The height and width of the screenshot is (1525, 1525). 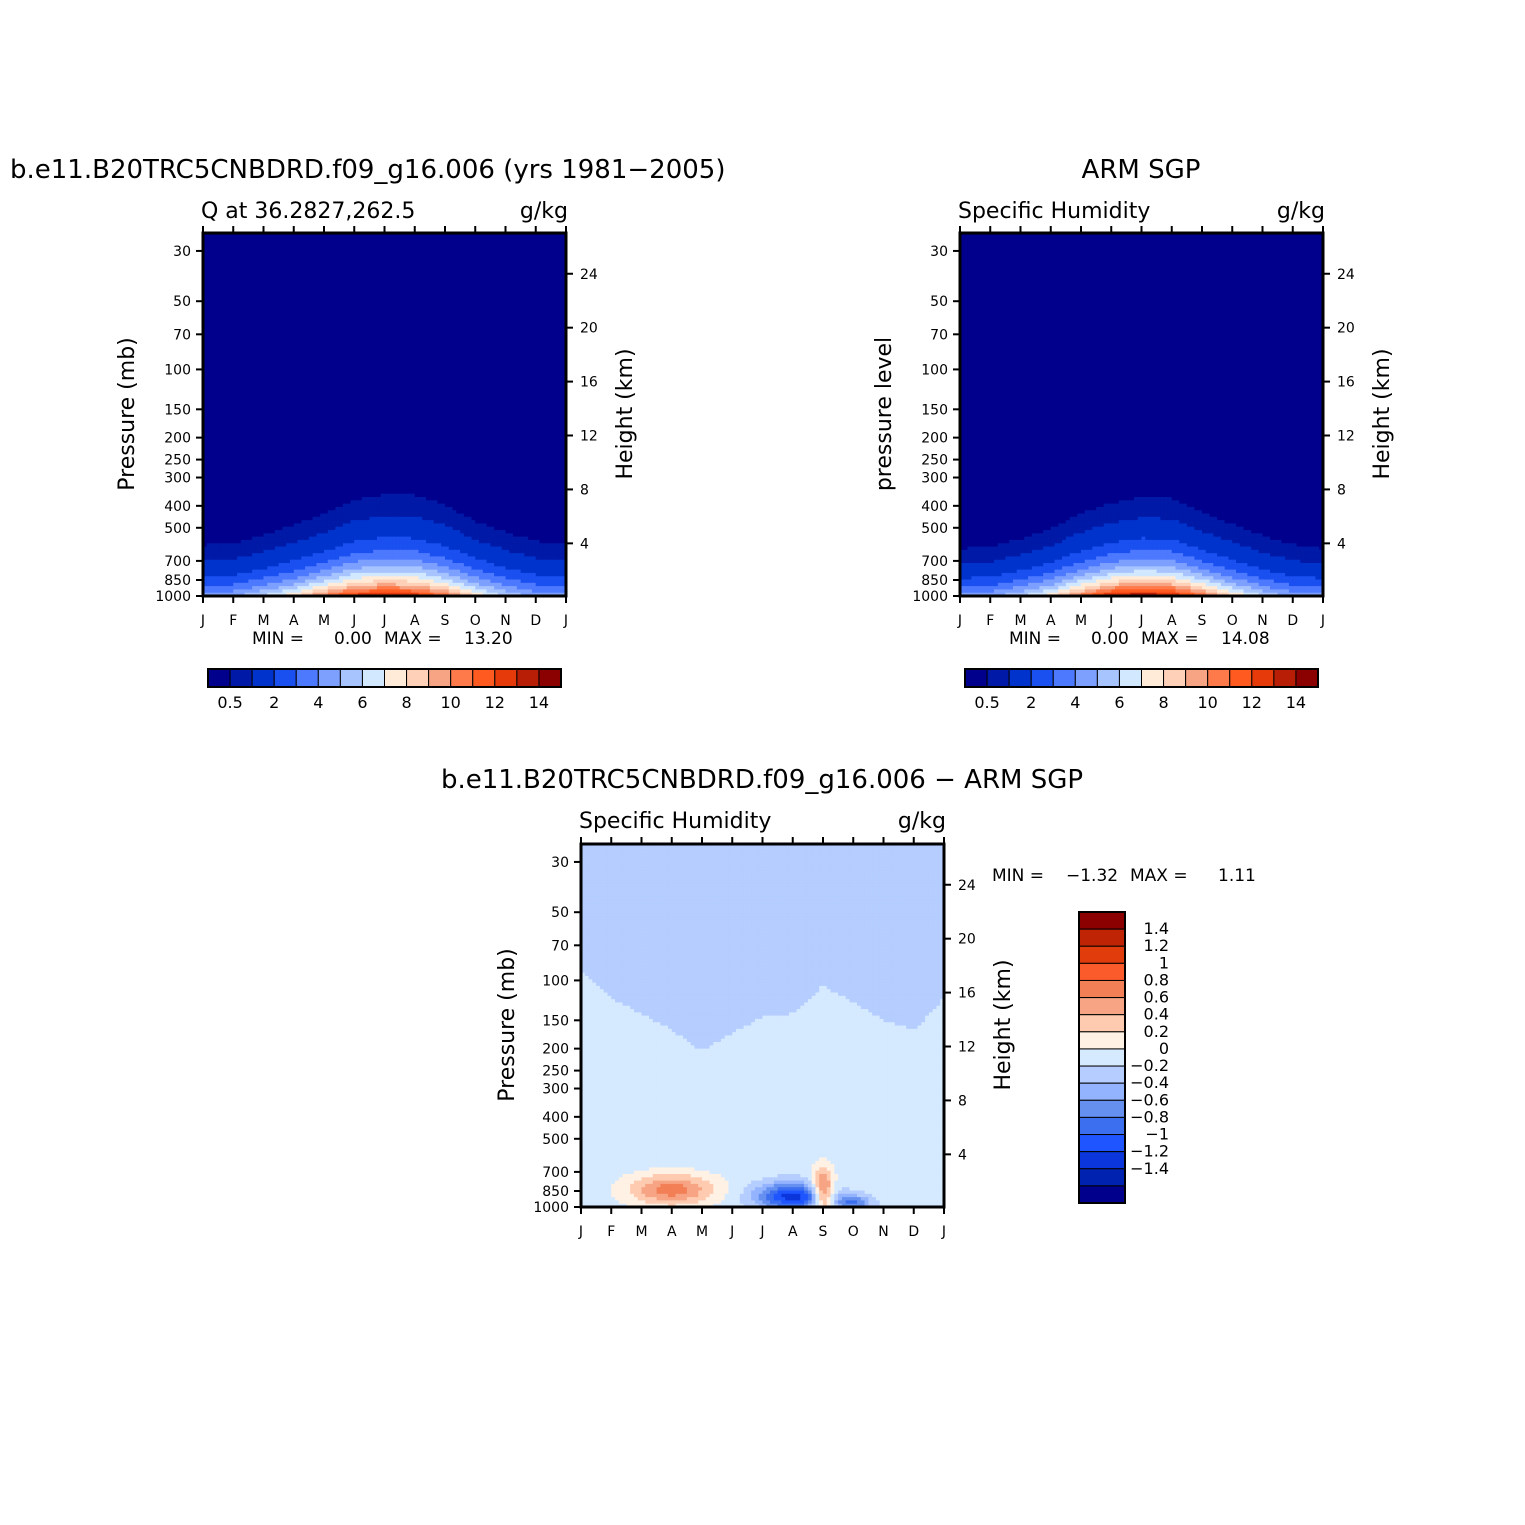 I want to click on chart-left-label: Q at 36.2827,262.5, so click(x=308, y=211).